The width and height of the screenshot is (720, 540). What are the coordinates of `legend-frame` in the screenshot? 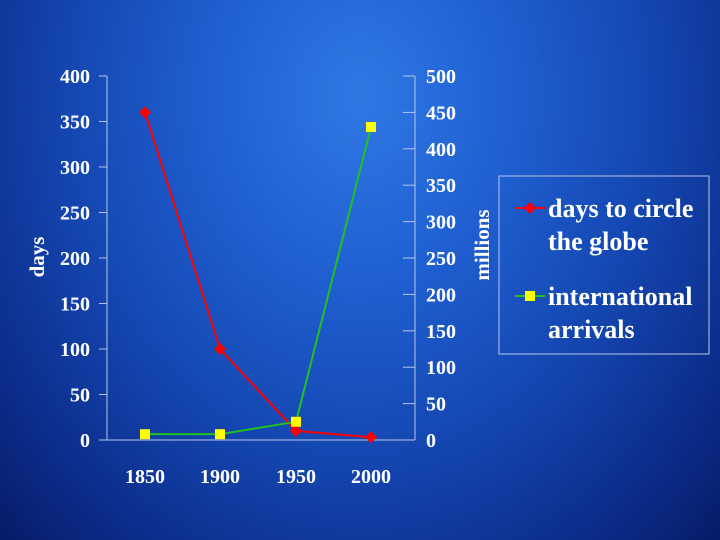 It's located at (604, 265).